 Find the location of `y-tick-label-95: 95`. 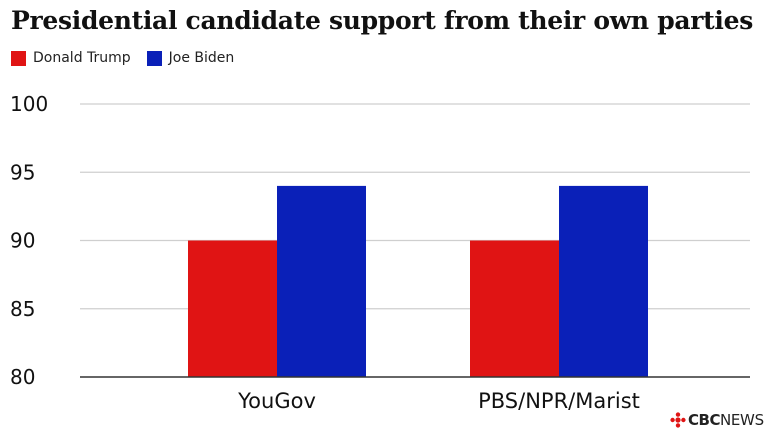

y-tick-label-95: 95 is located at coordinates (22, 172).